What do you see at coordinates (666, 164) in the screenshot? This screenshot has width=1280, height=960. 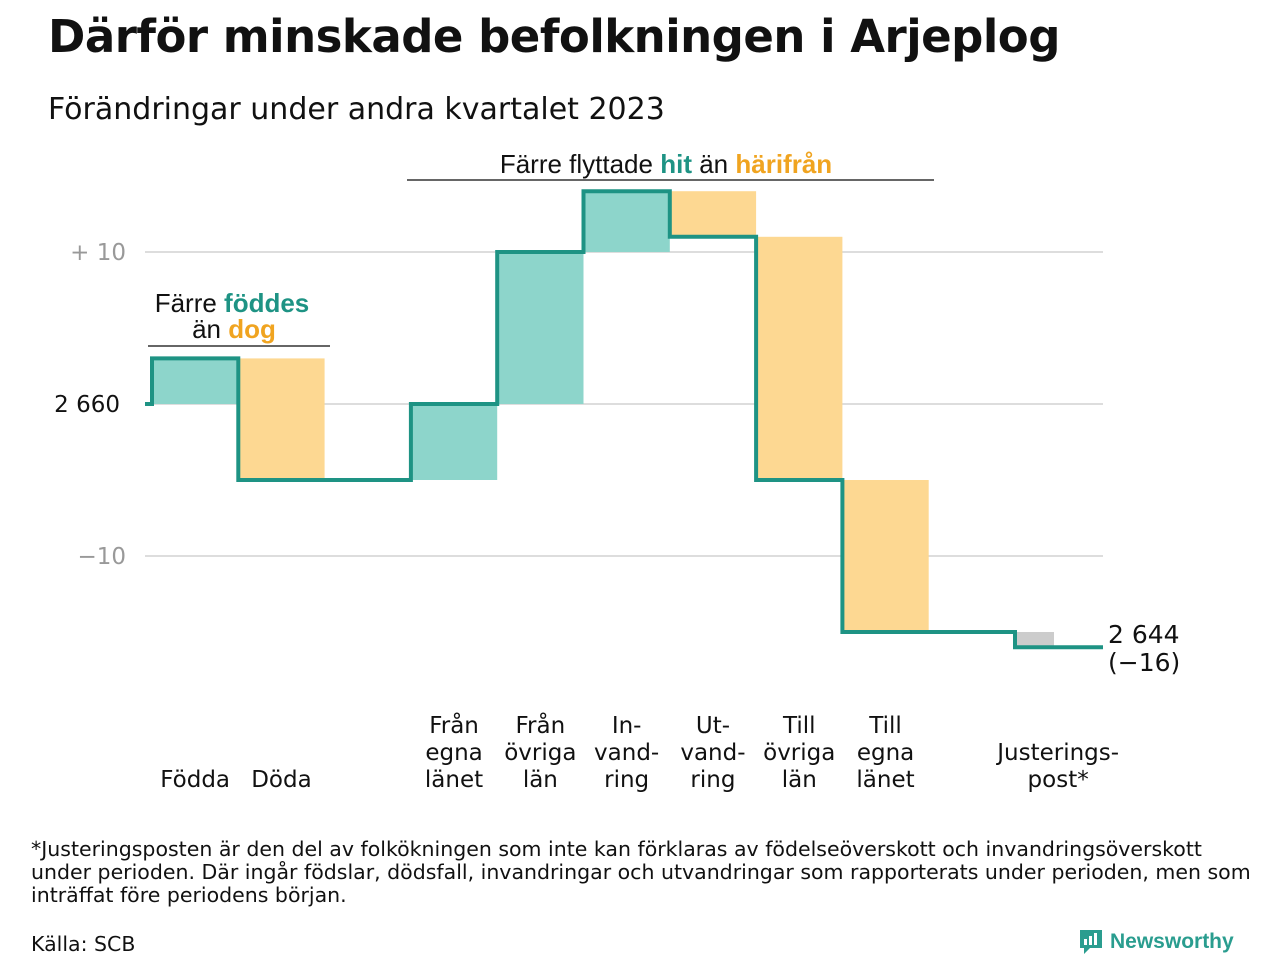 I see `migration-annotation: Färre flyttade hit än härifrån` at bounding box center [666, 164].